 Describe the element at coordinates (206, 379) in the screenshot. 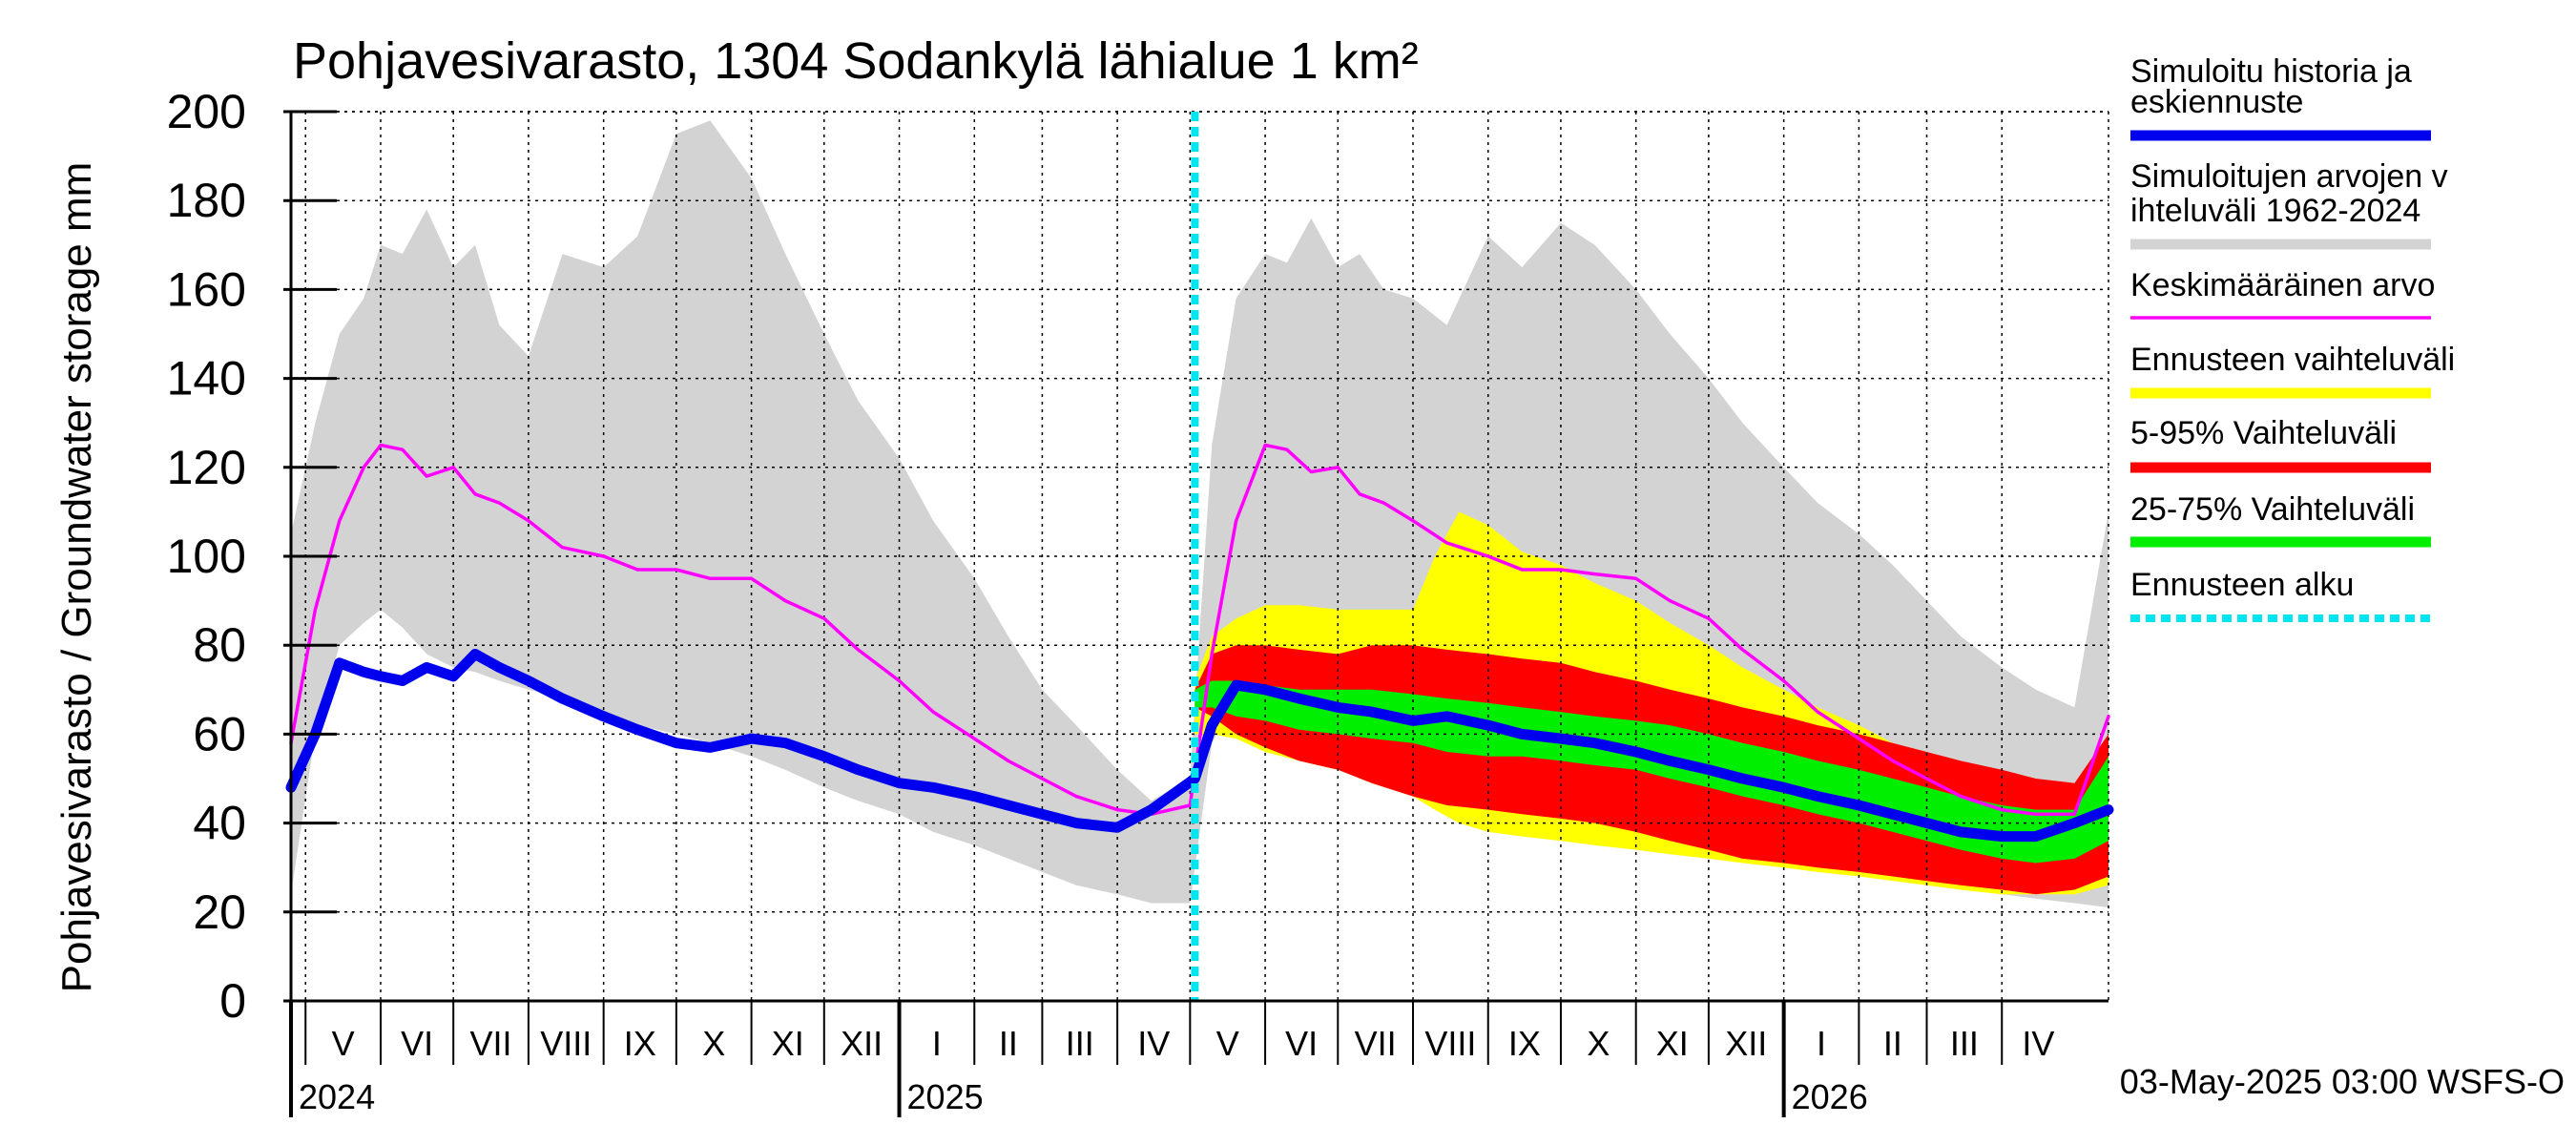

I see `y-tick-label: 140` at that location.